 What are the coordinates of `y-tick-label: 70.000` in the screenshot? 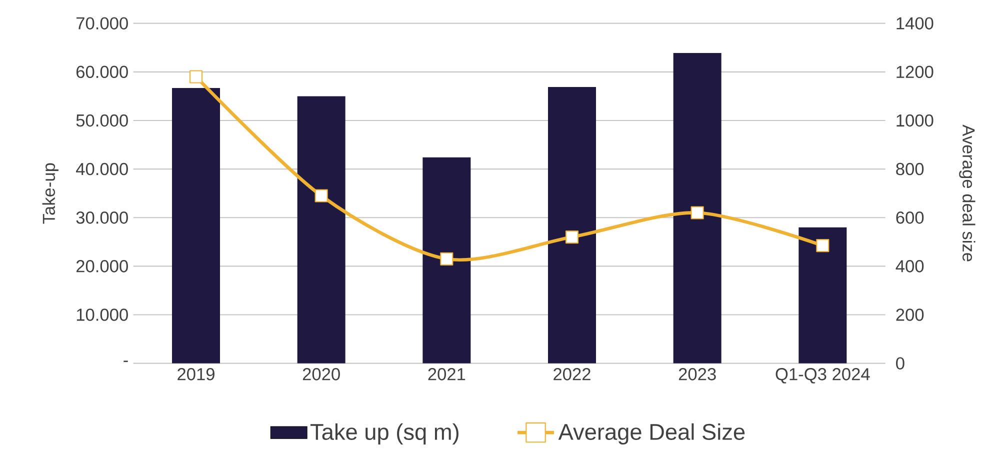 It's located at (102, 23).